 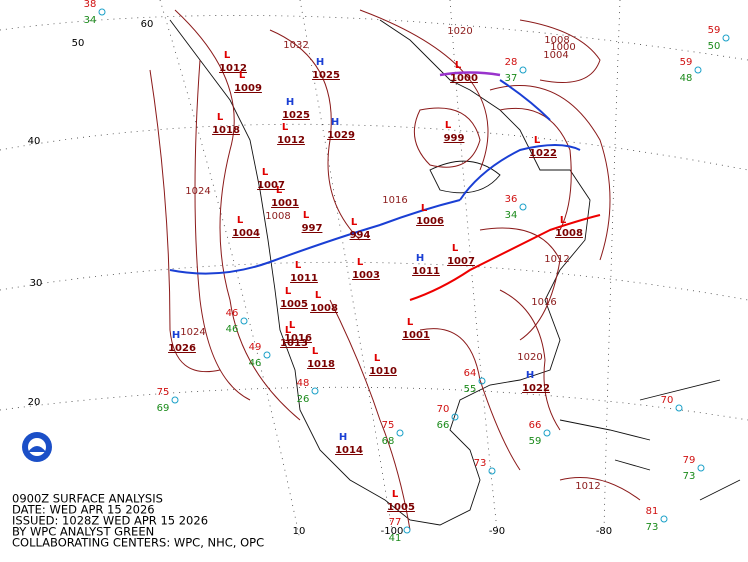 What do you see at coordinates (312, 228) in the screenshot?
I see `pressure-center-value: 997` at bounding box center [312, 228].